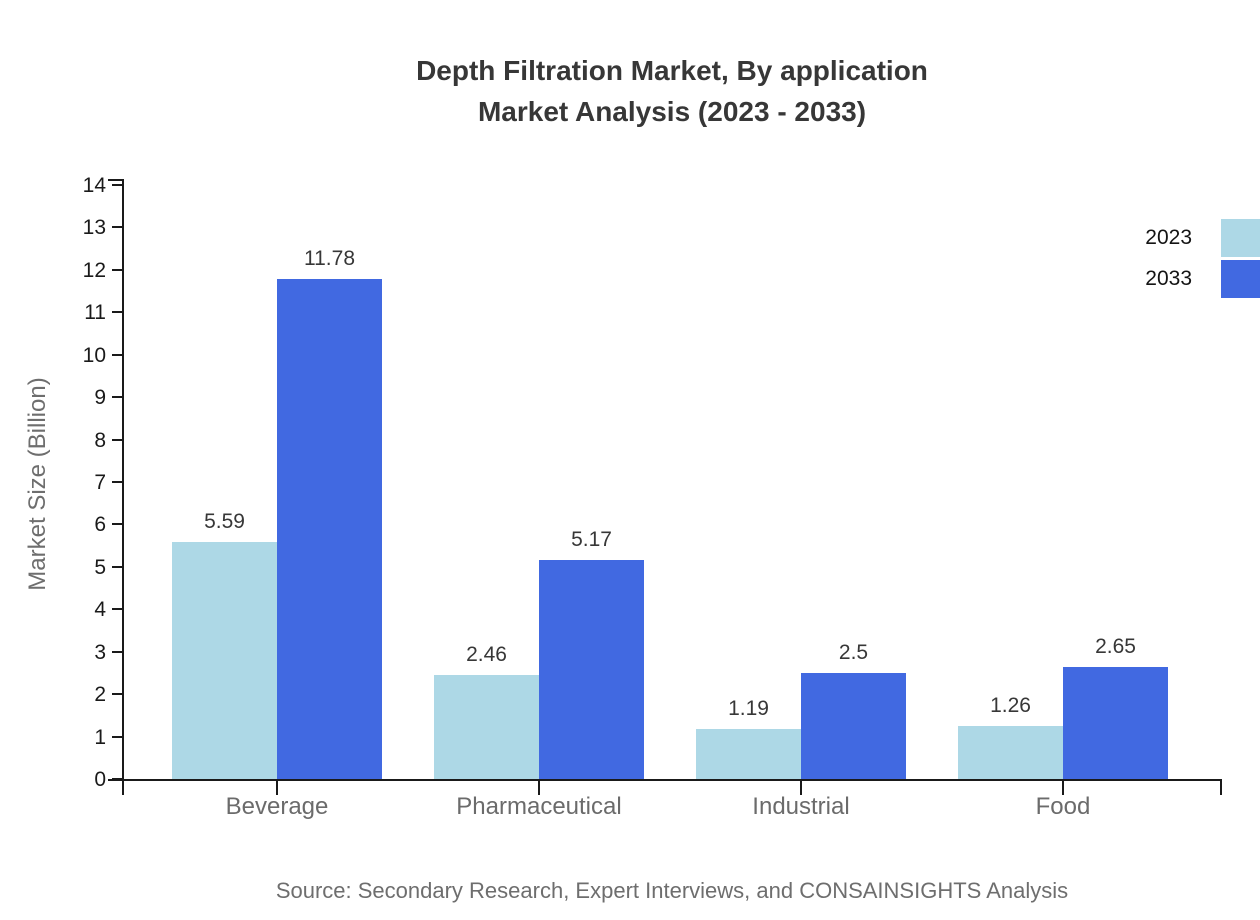 Image resolution: width=1260 pixels, height=920 pixels. Describe the element at coordinates (1240, 238) in the screenshot. I see `legend-swatch-2023` at that location.